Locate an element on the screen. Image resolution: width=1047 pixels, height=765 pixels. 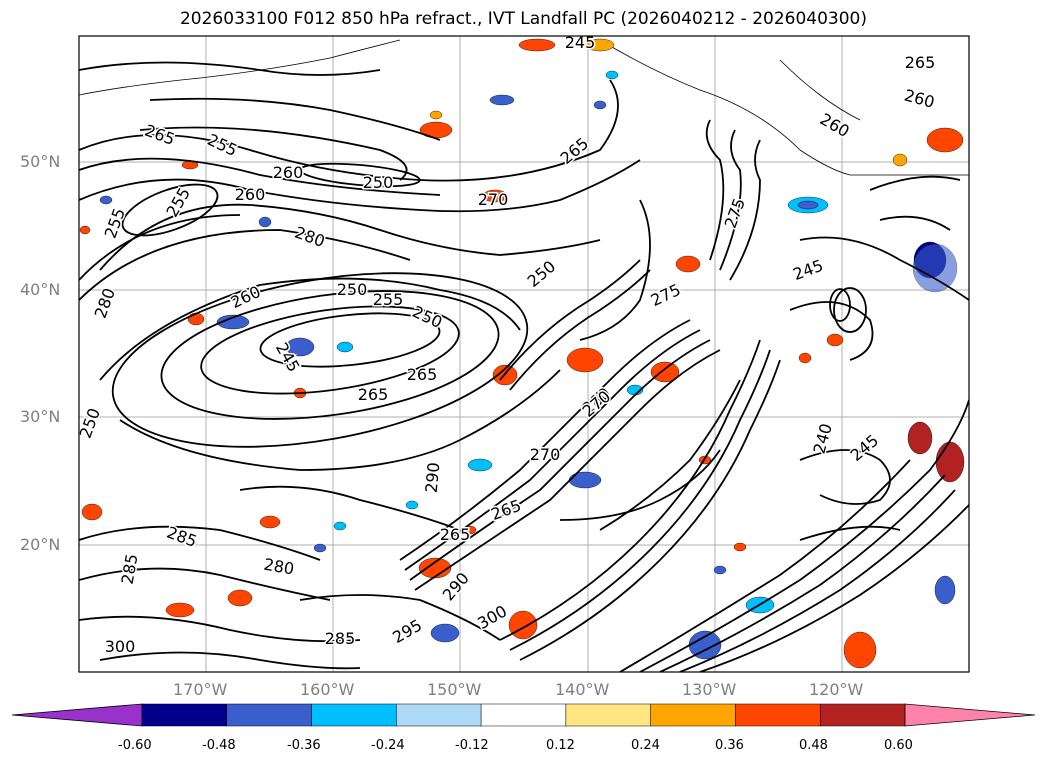
contour-label: 285 is located at coordinates (340, 638).